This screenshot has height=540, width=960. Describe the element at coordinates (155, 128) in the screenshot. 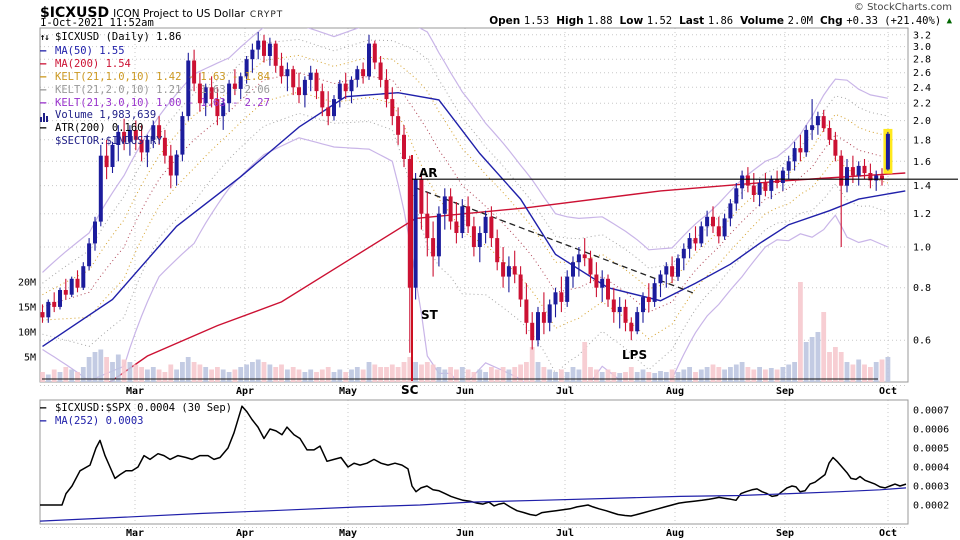

I see `legend-item: — ATR(200) 0.160` at that location.